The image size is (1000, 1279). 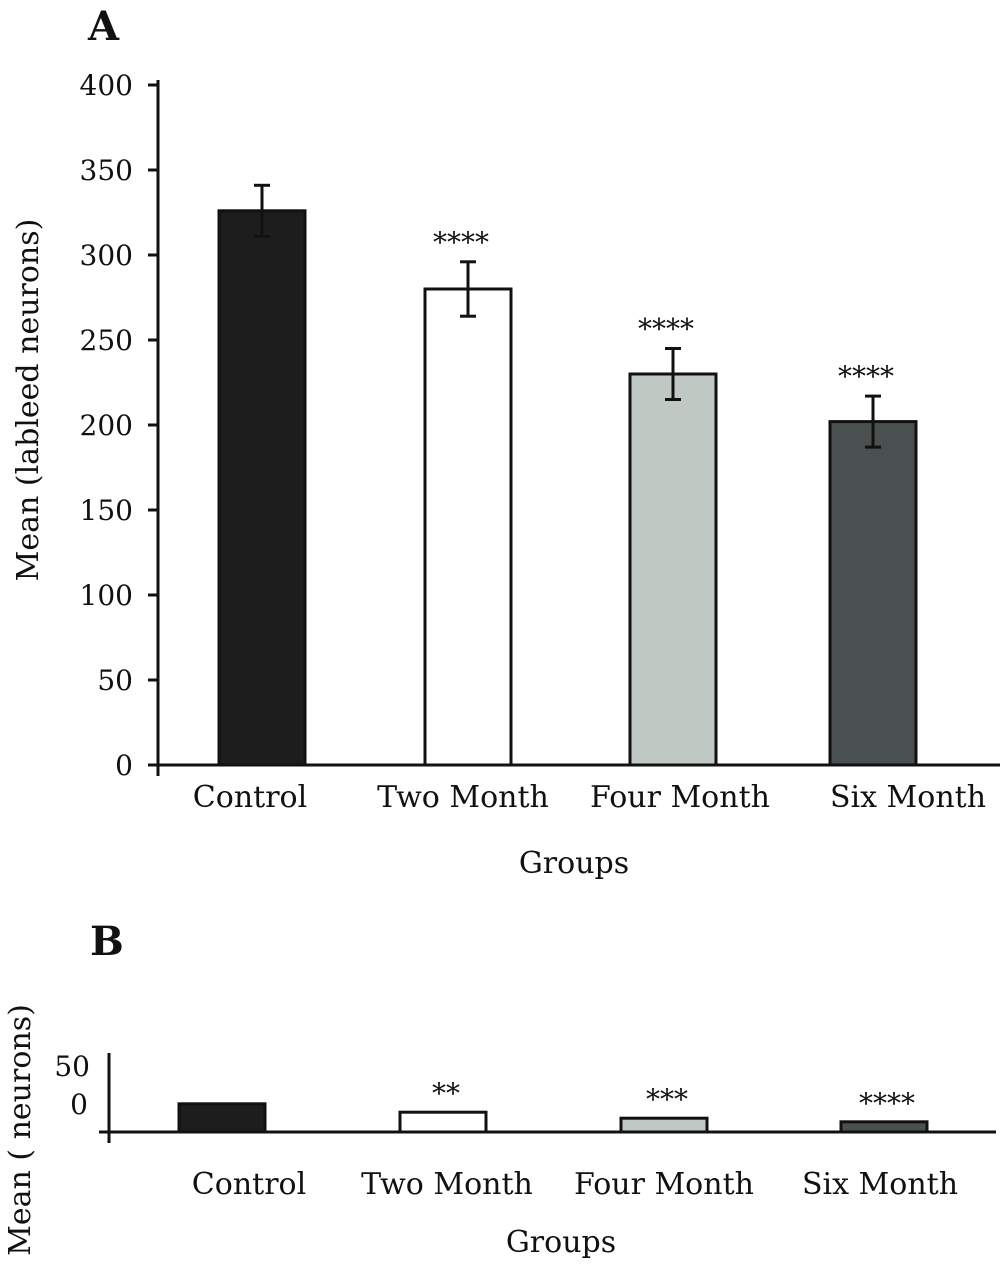 I want to click on y-tick-label: 400, so click(x=106, y=85).